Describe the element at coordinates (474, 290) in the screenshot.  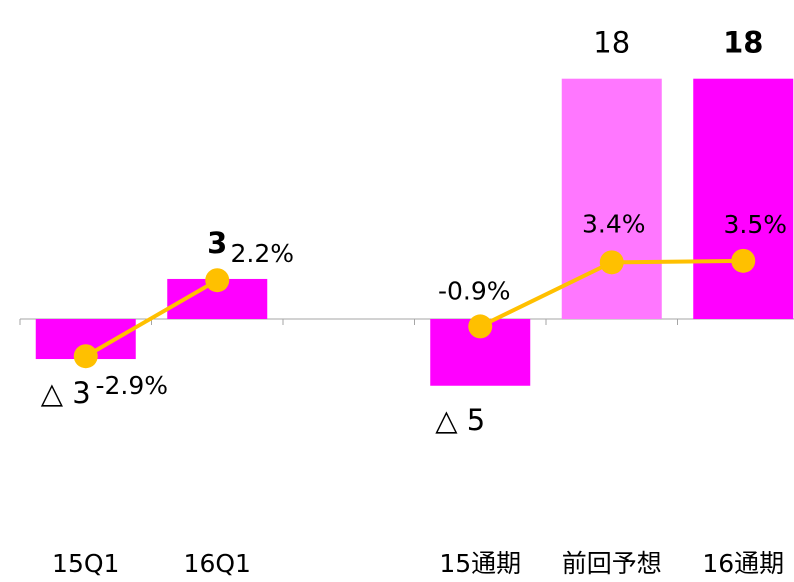
I see `line-value-label: -0.9%` at that location.